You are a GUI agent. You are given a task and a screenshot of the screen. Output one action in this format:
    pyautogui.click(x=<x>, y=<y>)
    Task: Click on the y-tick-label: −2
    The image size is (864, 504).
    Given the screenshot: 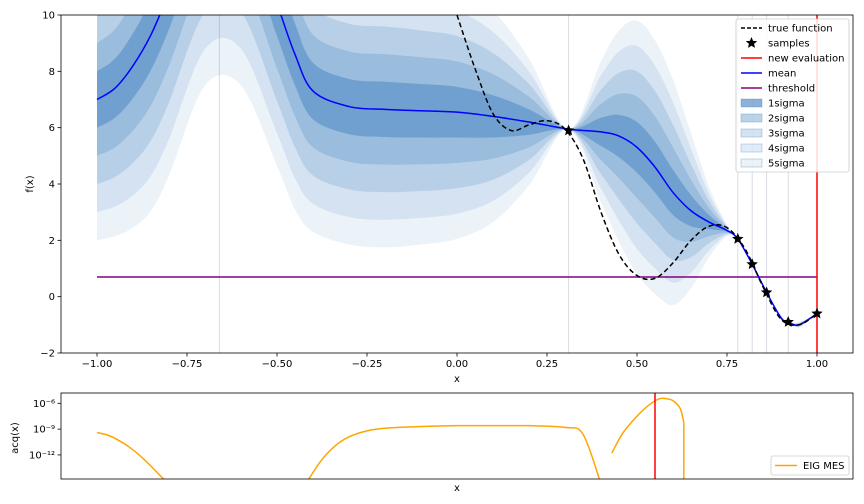 What is the action you would take?
    pyautogui.click(x=47, y=354)
    